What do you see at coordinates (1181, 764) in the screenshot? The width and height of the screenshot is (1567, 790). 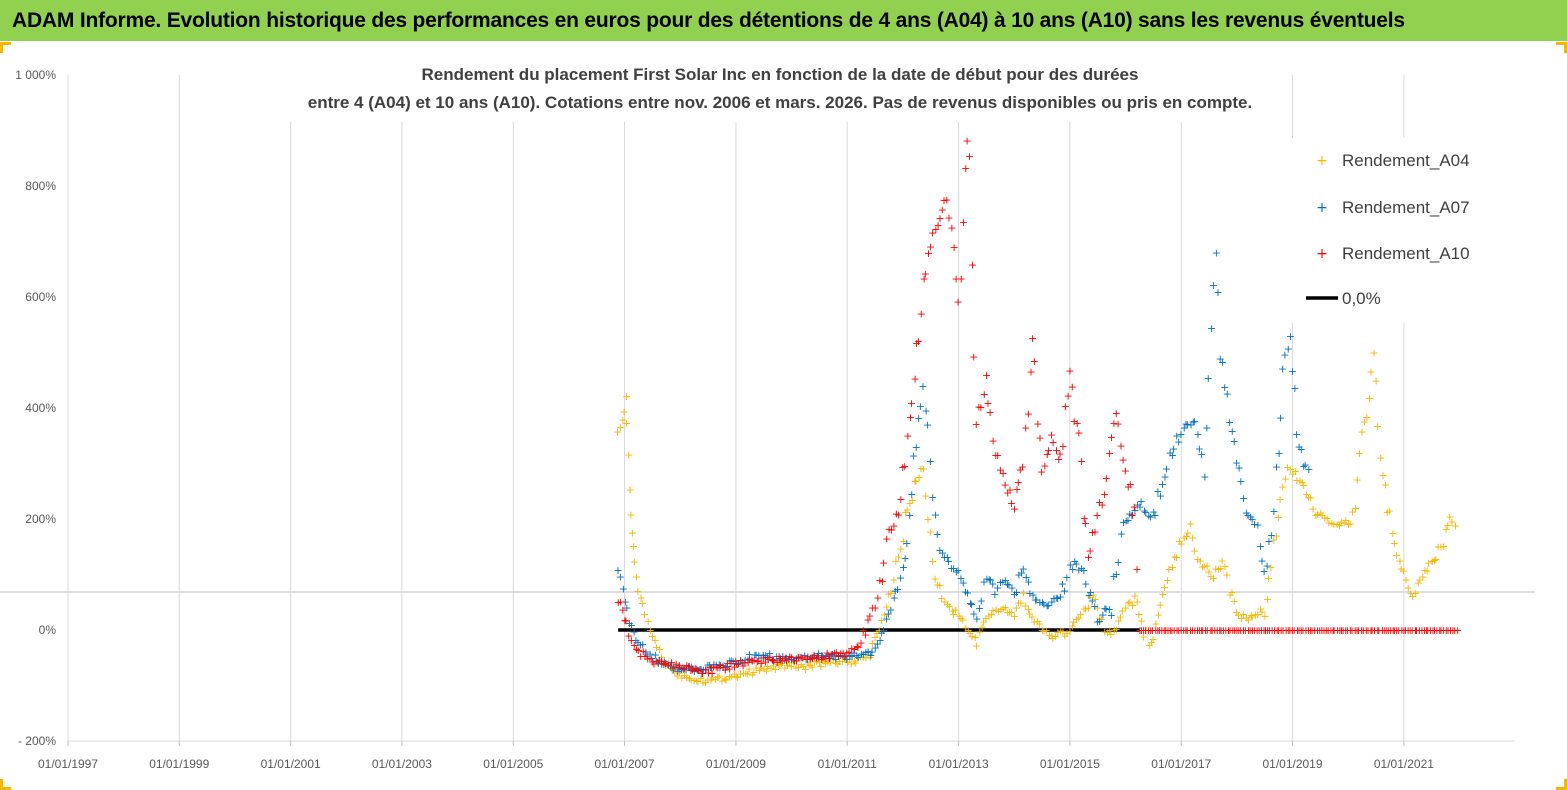 I see `x-tick-label: 01/01/2017` at bounding box center [1181, 764].